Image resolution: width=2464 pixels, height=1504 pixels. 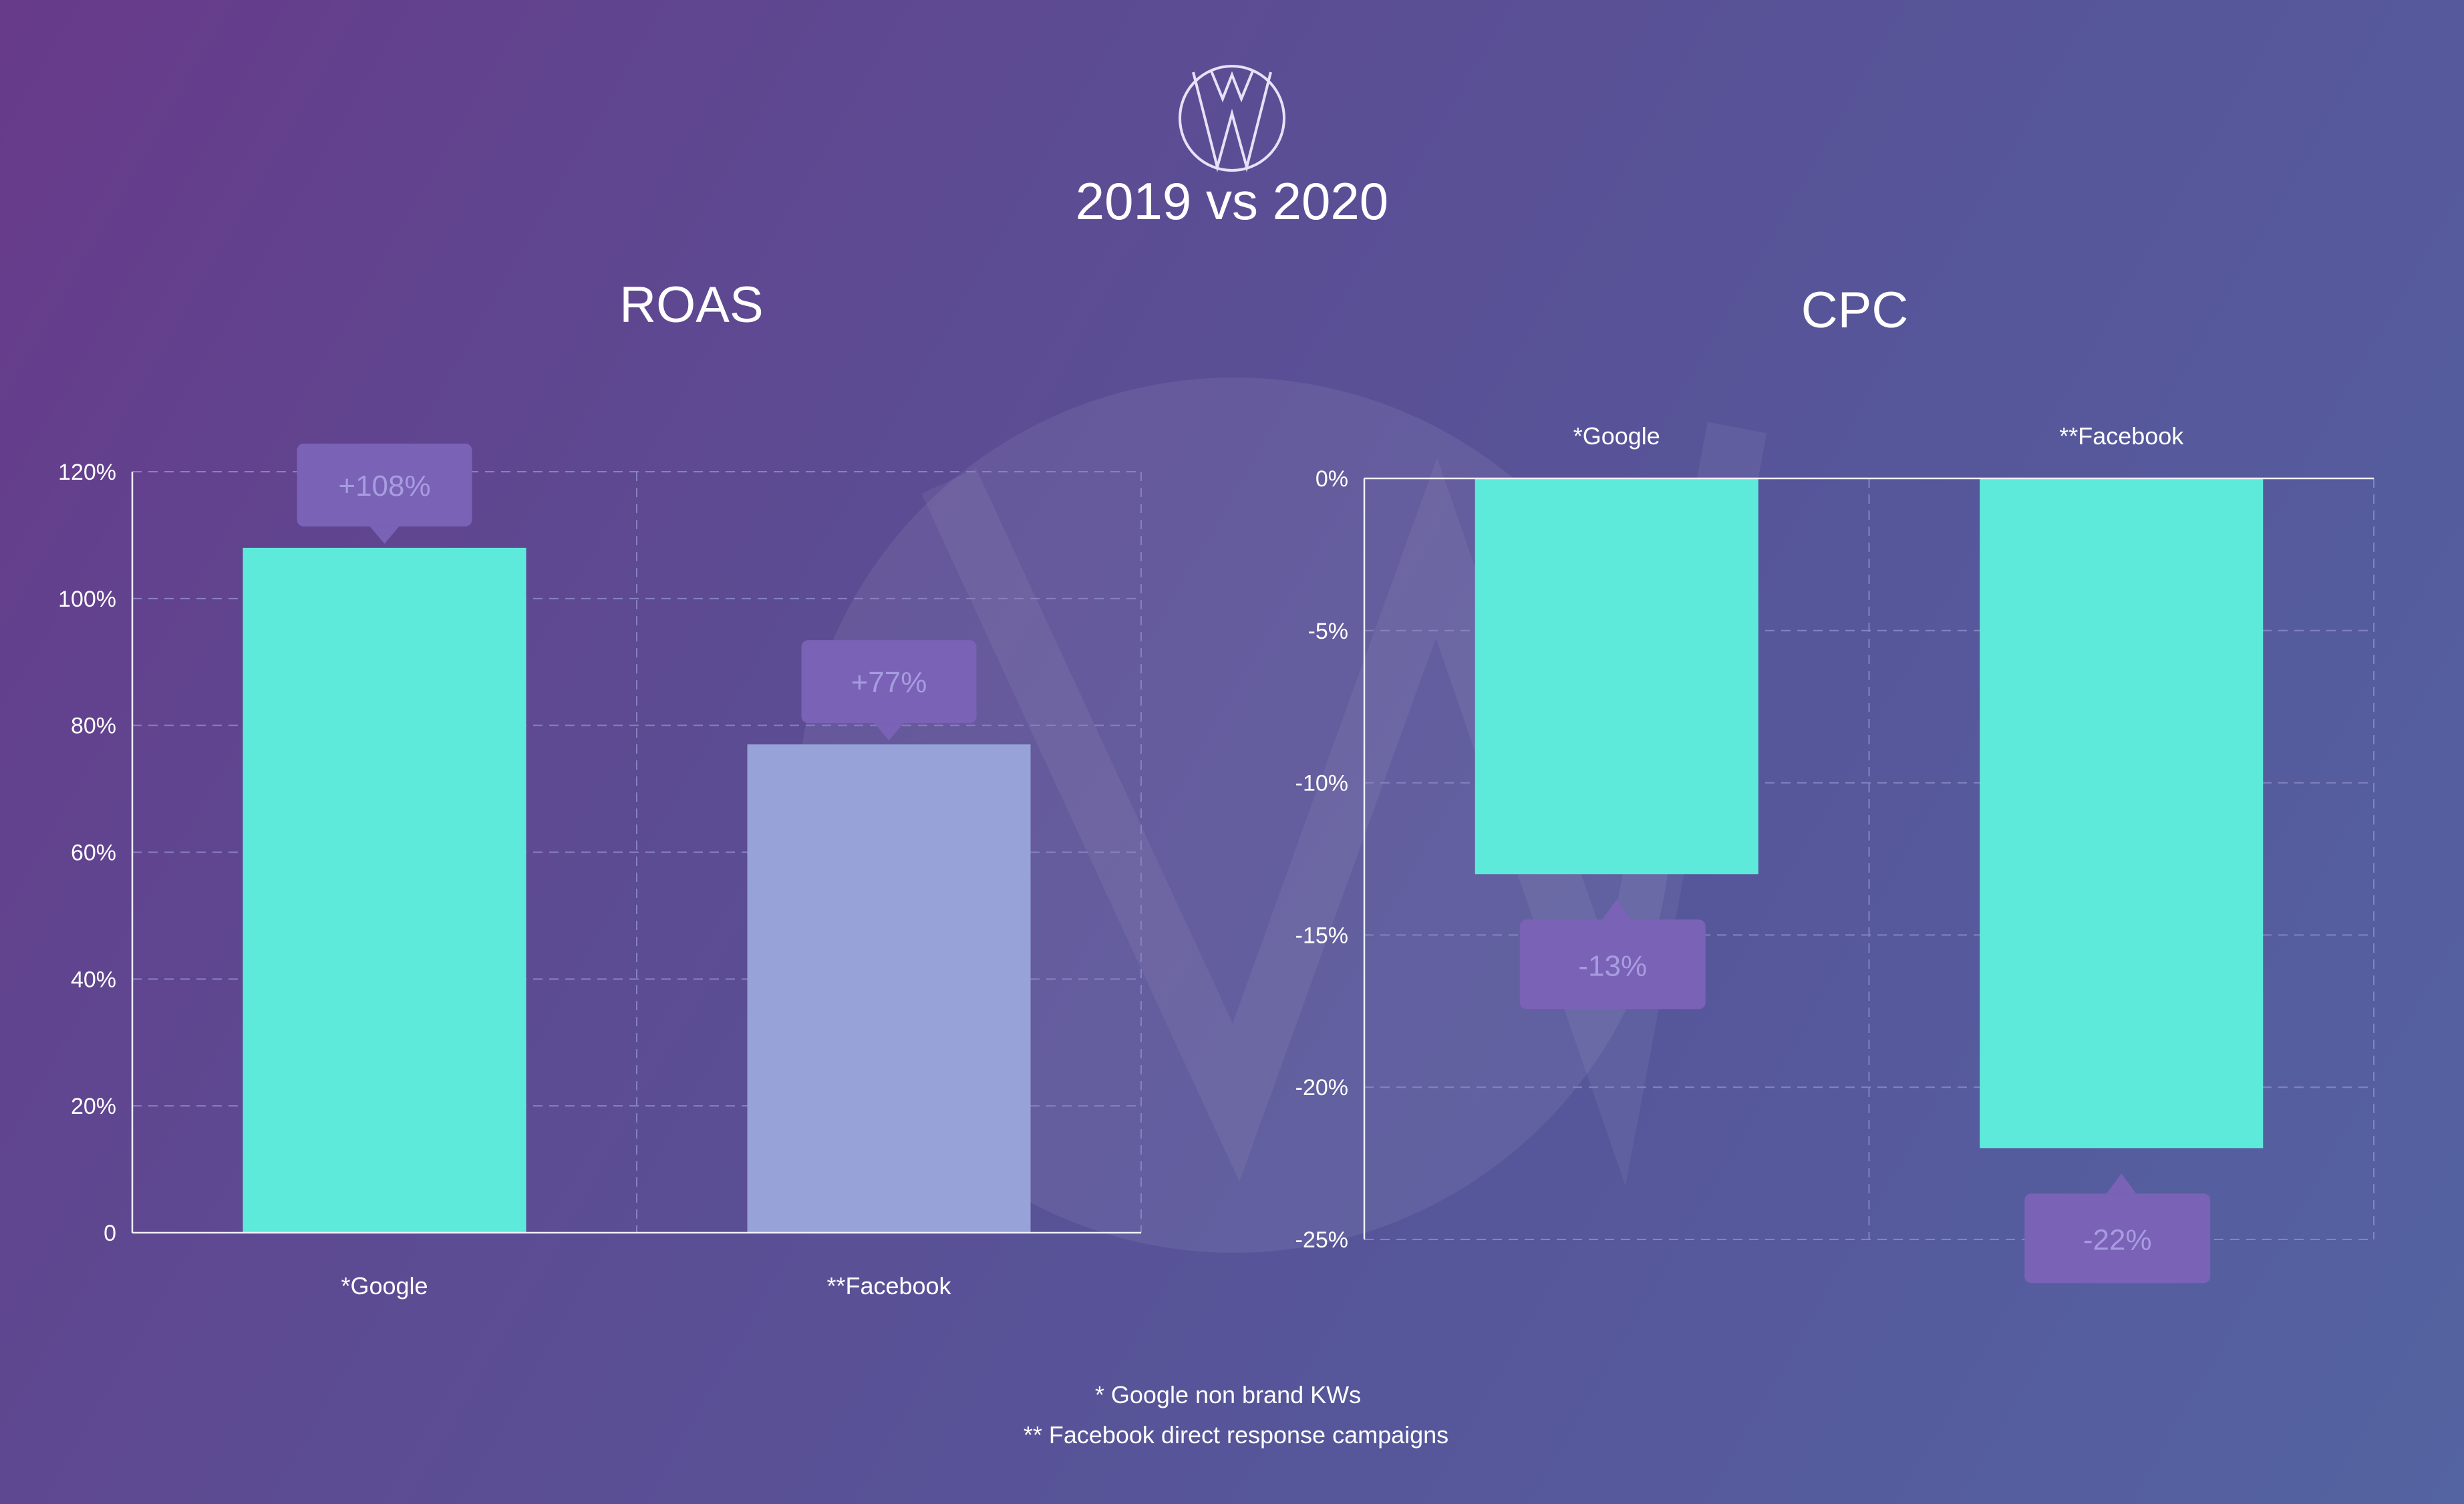 What do you see at coordinates (1616, 436) in the screenshot?
I see `cpc-category-label: *Google` at bounding box center [1616, 436].